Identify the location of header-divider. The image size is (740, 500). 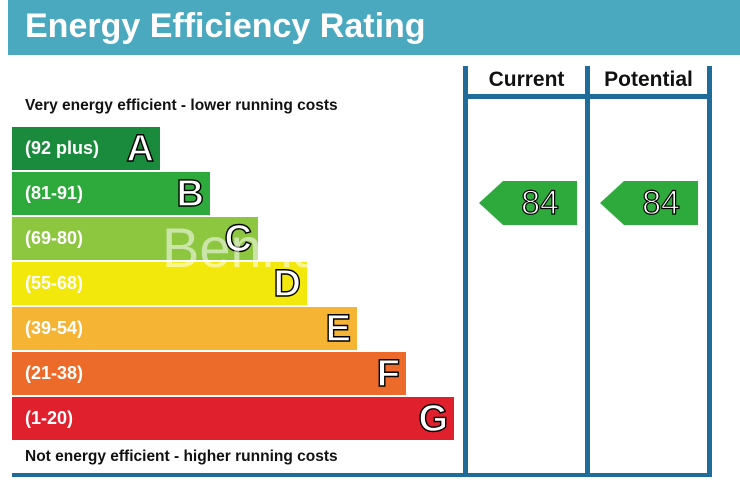
(588, 96).